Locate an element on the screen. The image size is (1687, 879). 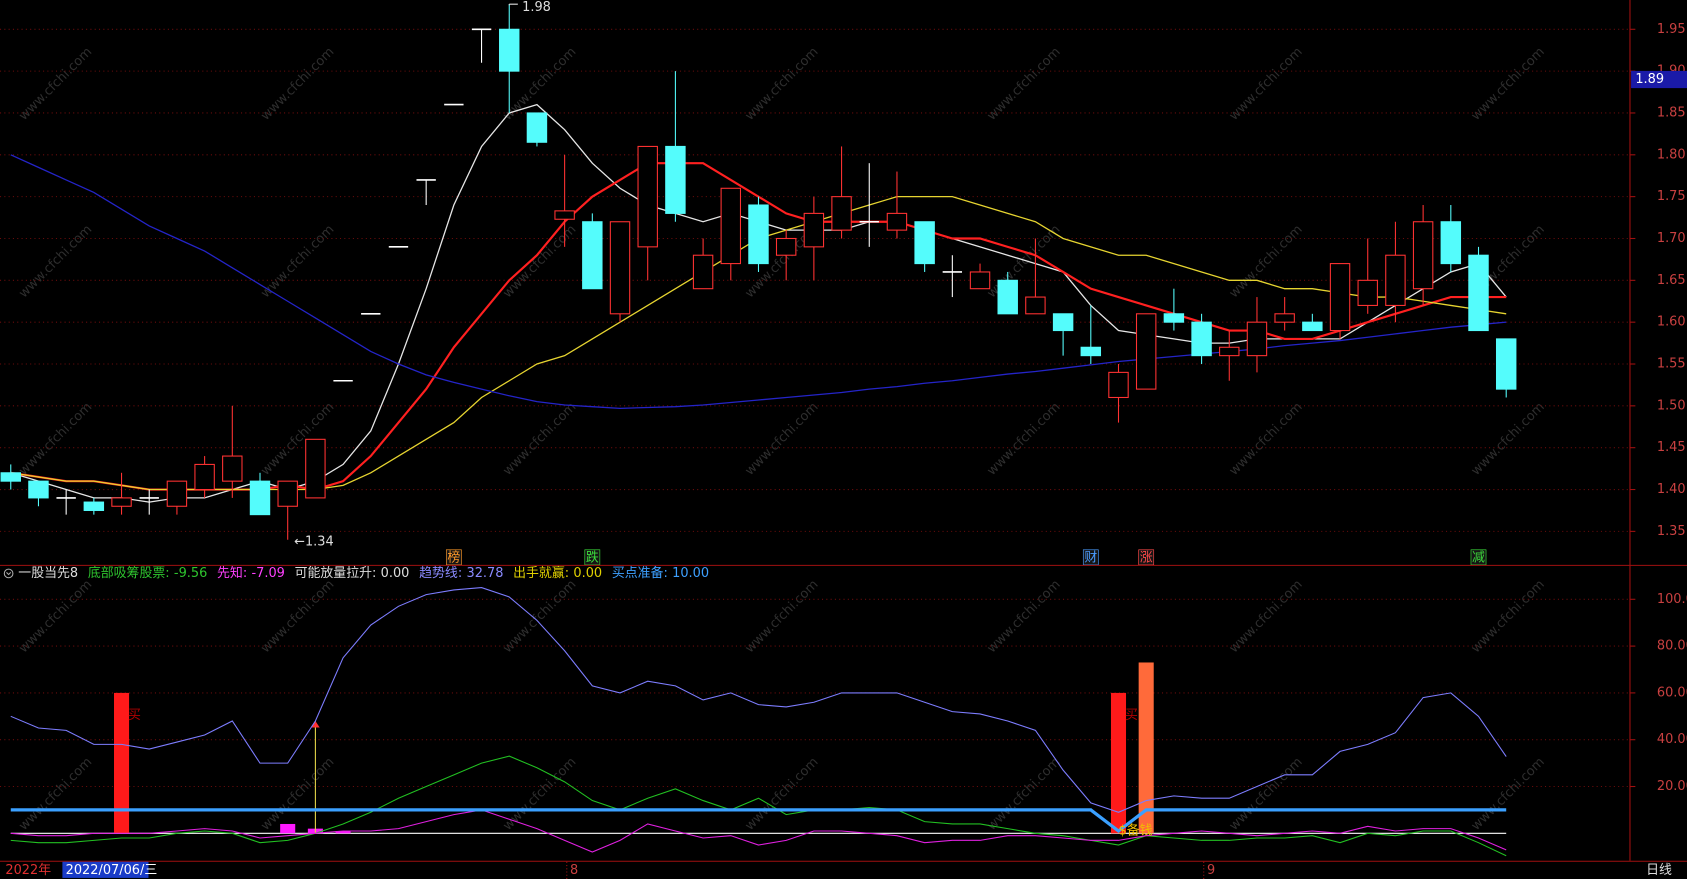
y-tick-label: 1.40 is located at coordinates (1671, 489).